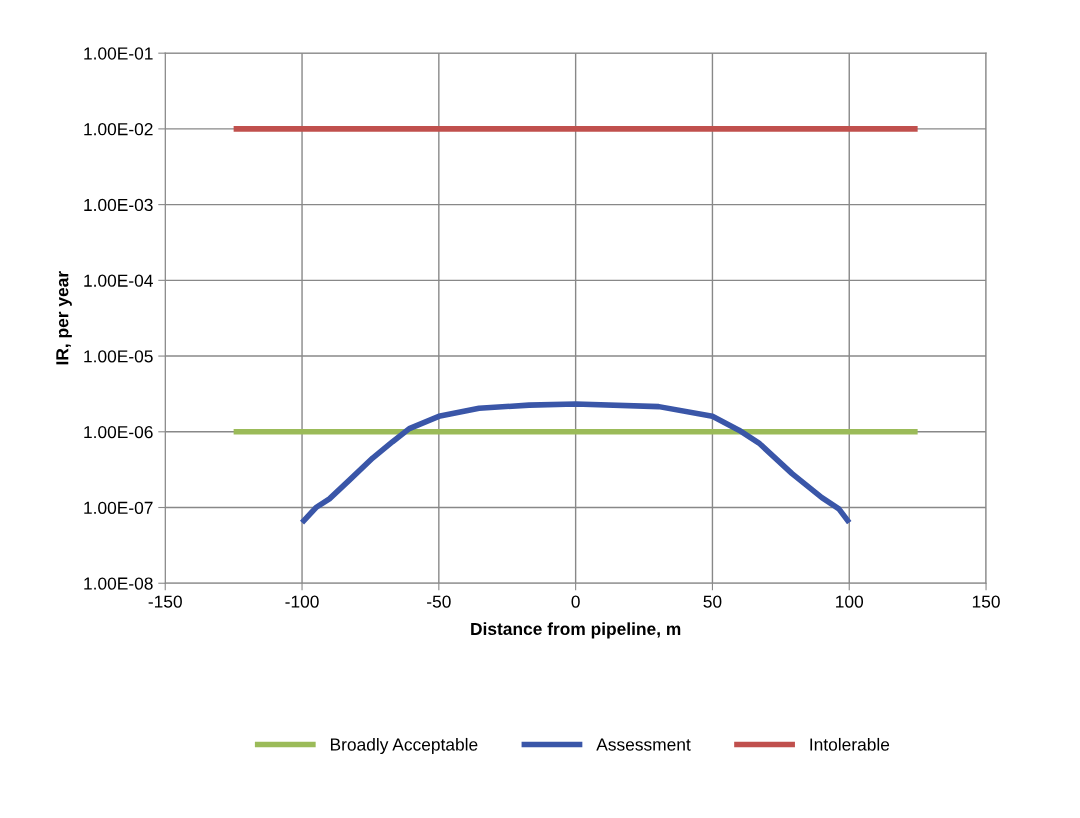 This screenshot has height=818, width=1080. I want to click on y-tick-label: 1.00E-03, so click(118, 205).